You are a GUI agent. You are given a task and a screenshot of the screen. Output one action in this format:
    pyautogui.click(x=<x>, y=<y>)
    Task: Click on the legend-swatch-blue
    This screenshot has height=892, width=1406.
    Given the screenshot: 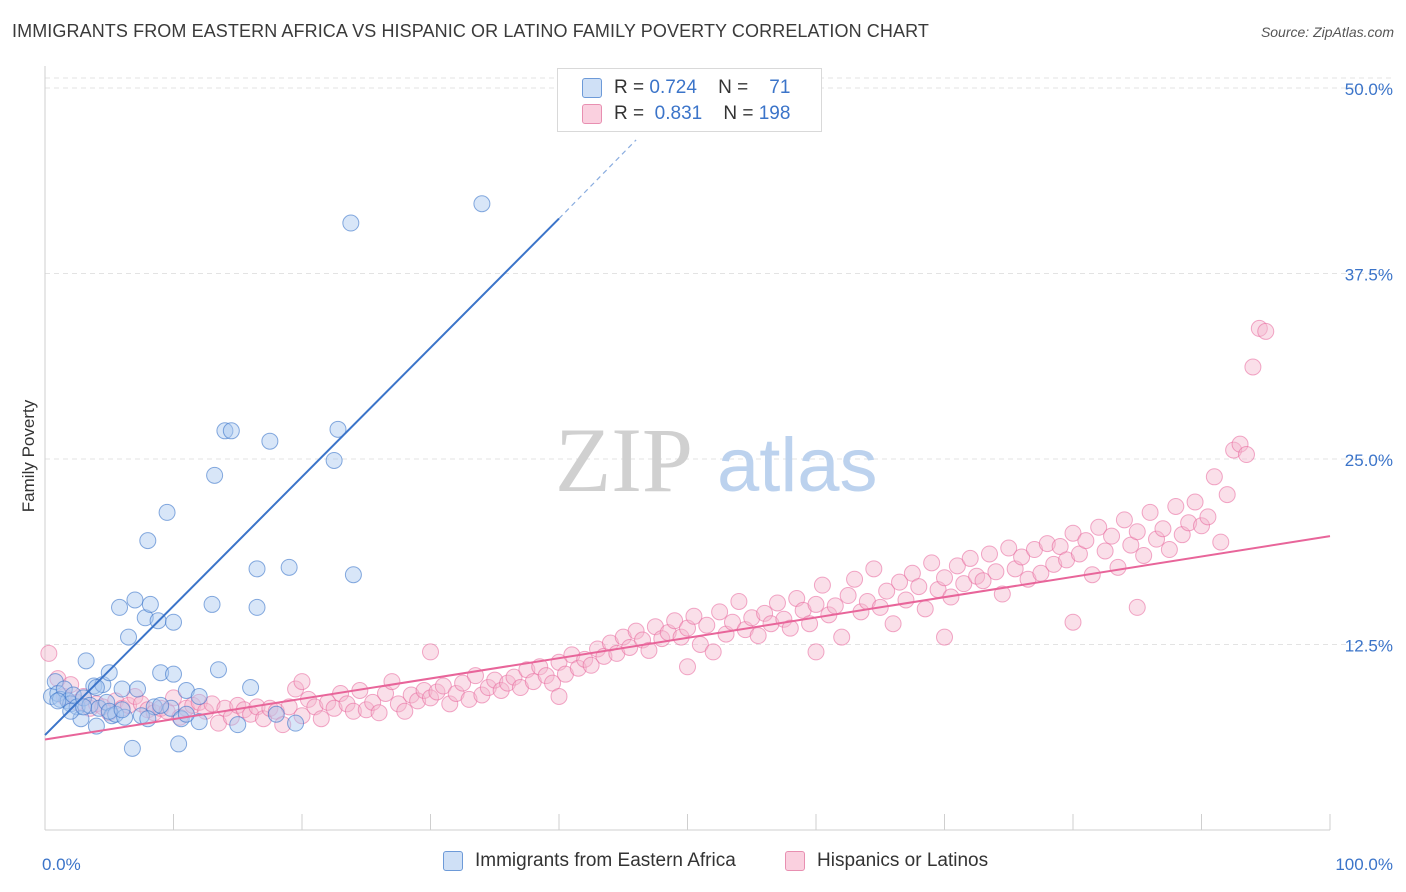 What is the action you would take?
    pyautogui.click(x=592, y=88)
    